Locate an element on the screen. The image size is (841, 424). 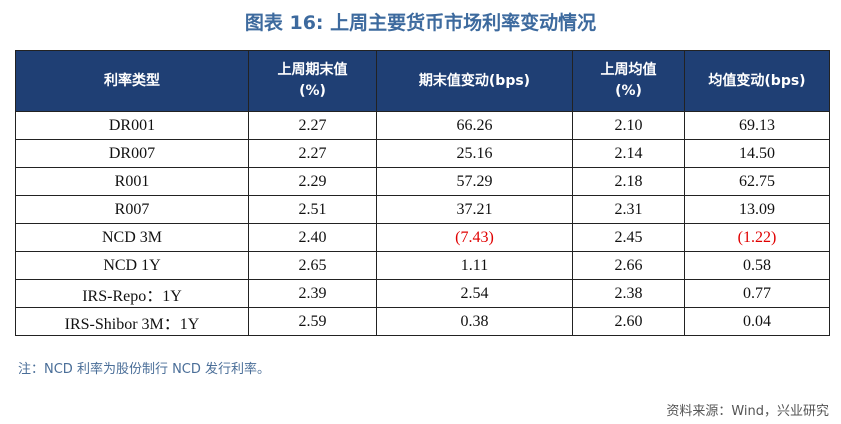
end-change-cell: 25.16 is located at coordinates (474, 153).